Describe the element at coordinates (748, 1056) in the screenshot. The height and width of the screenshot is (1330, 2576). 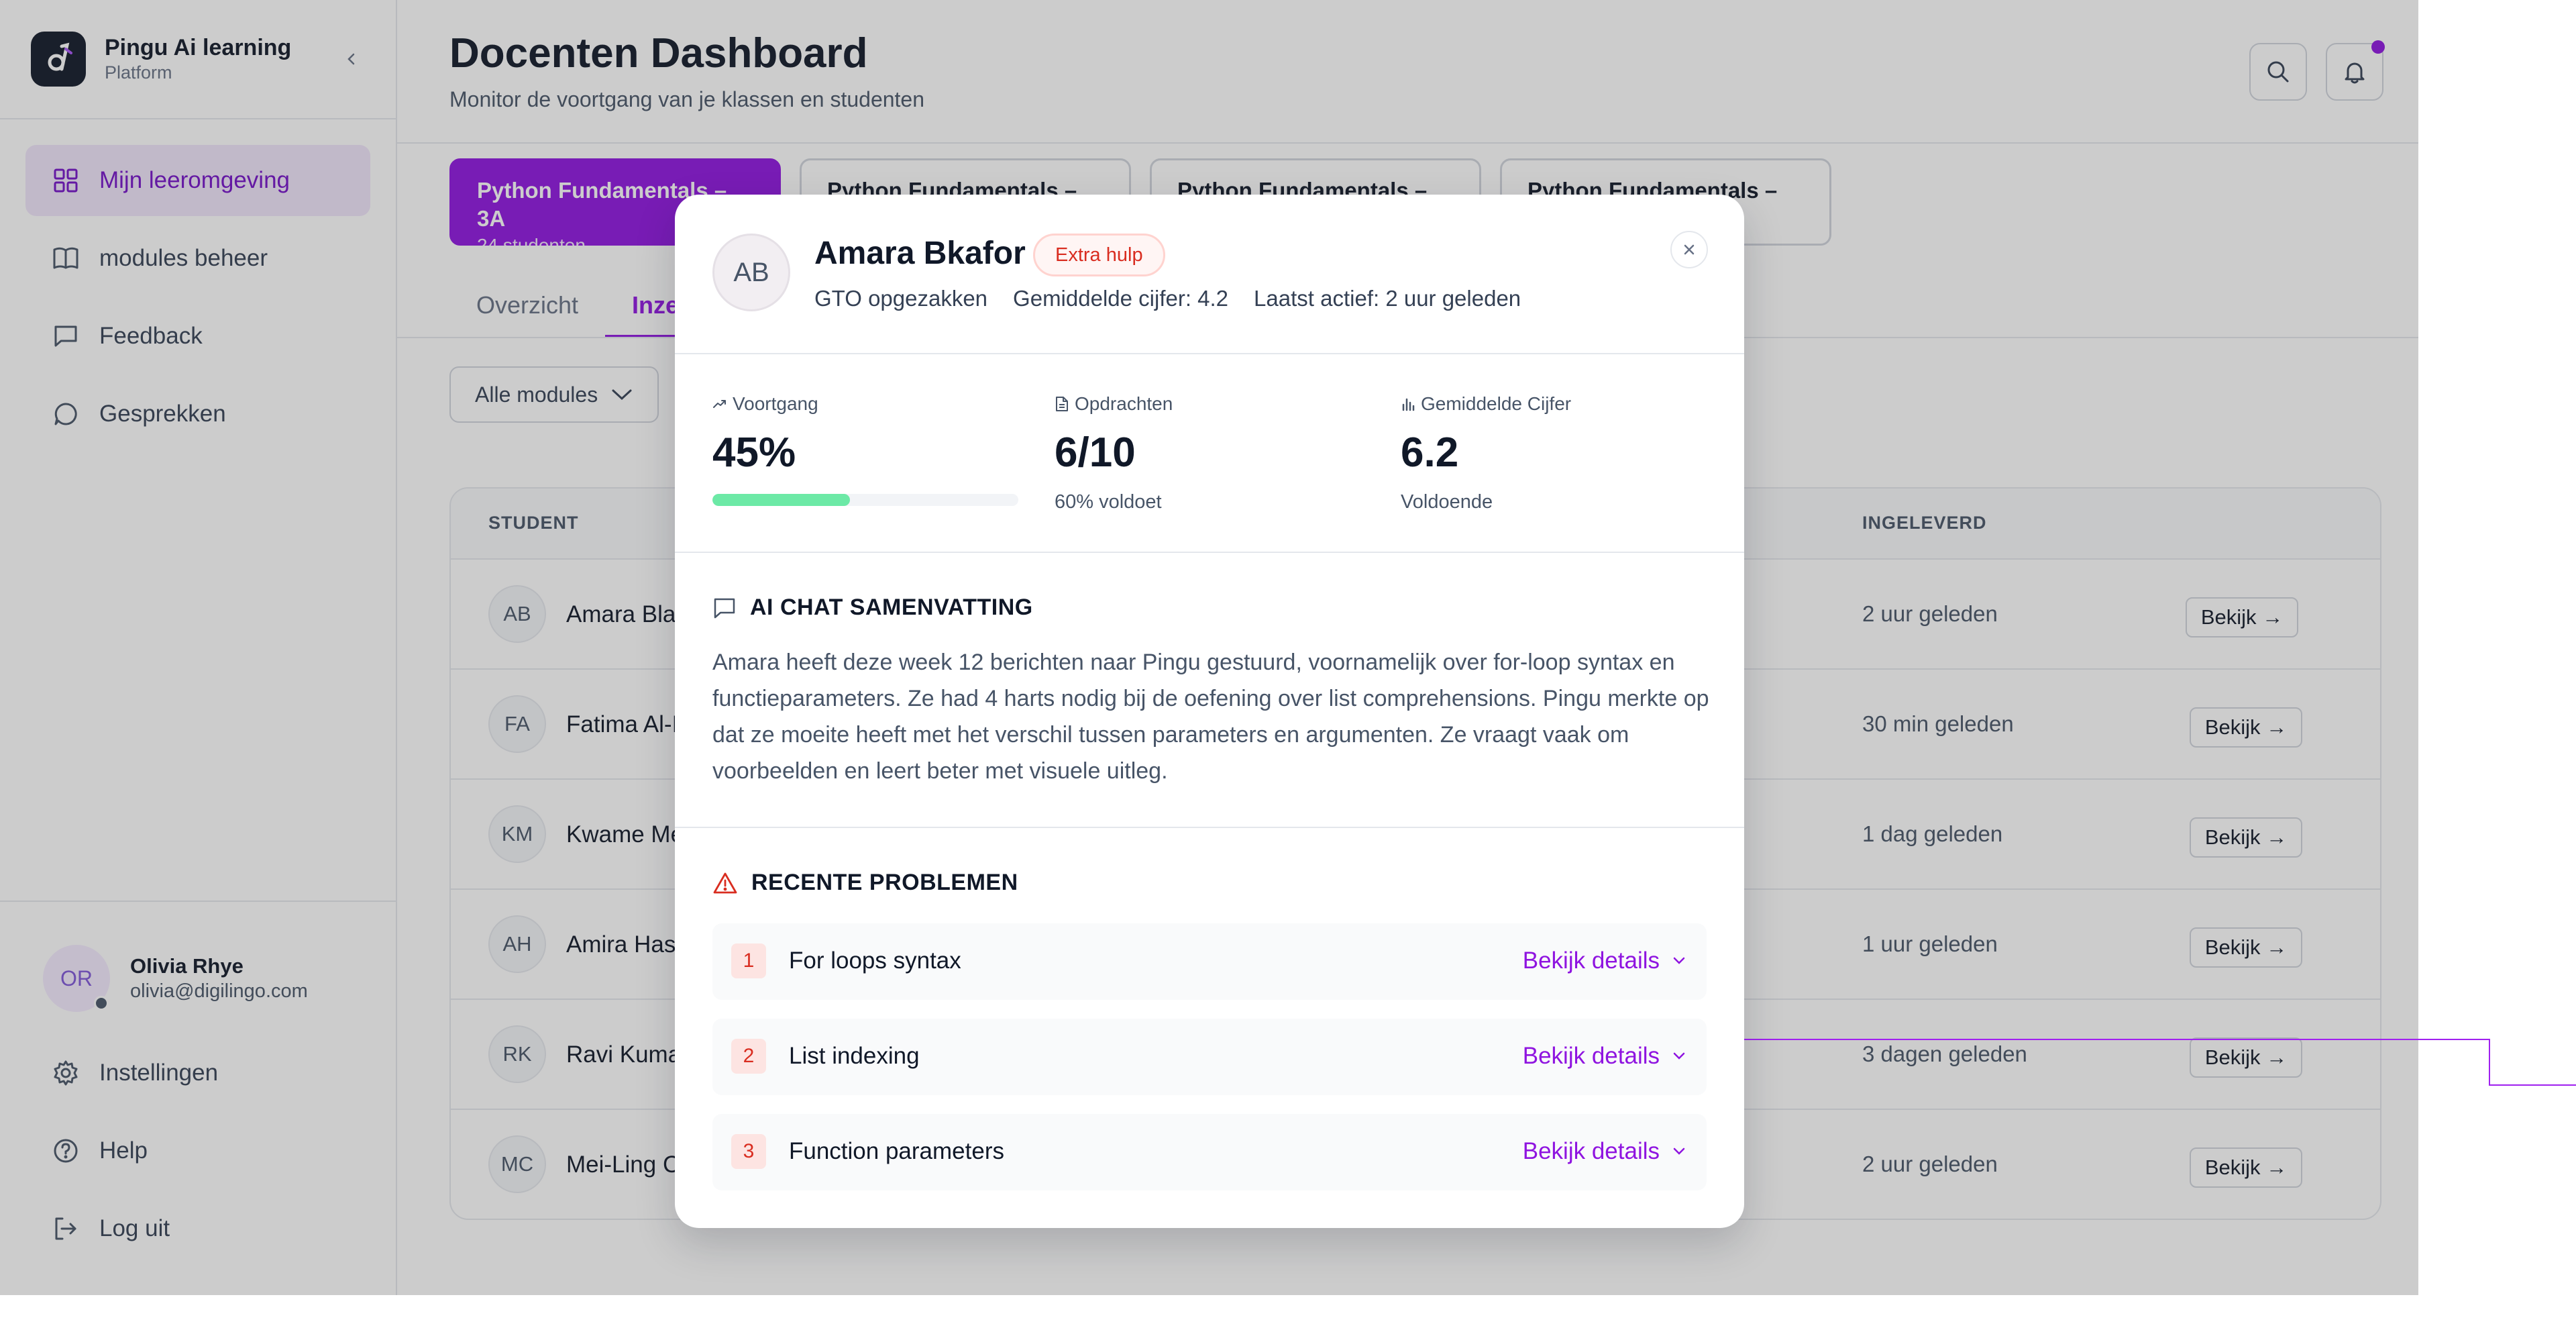
I see `problem-number: 2` at that location.